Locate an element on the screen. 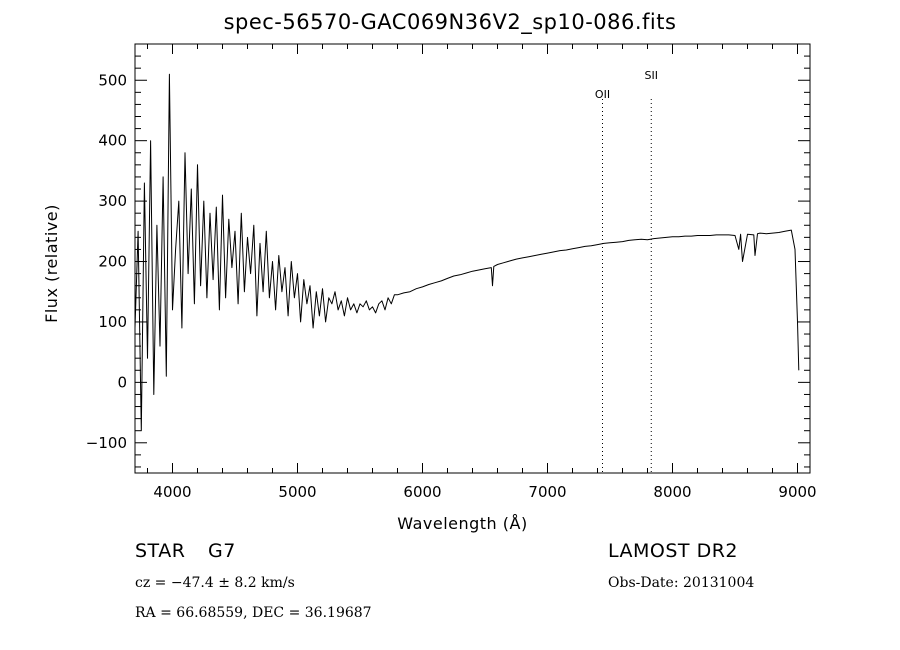 This screenshot has width=900, height=650. x-axis-label: Wavelength (Å) is located at coordinates (462, 523).